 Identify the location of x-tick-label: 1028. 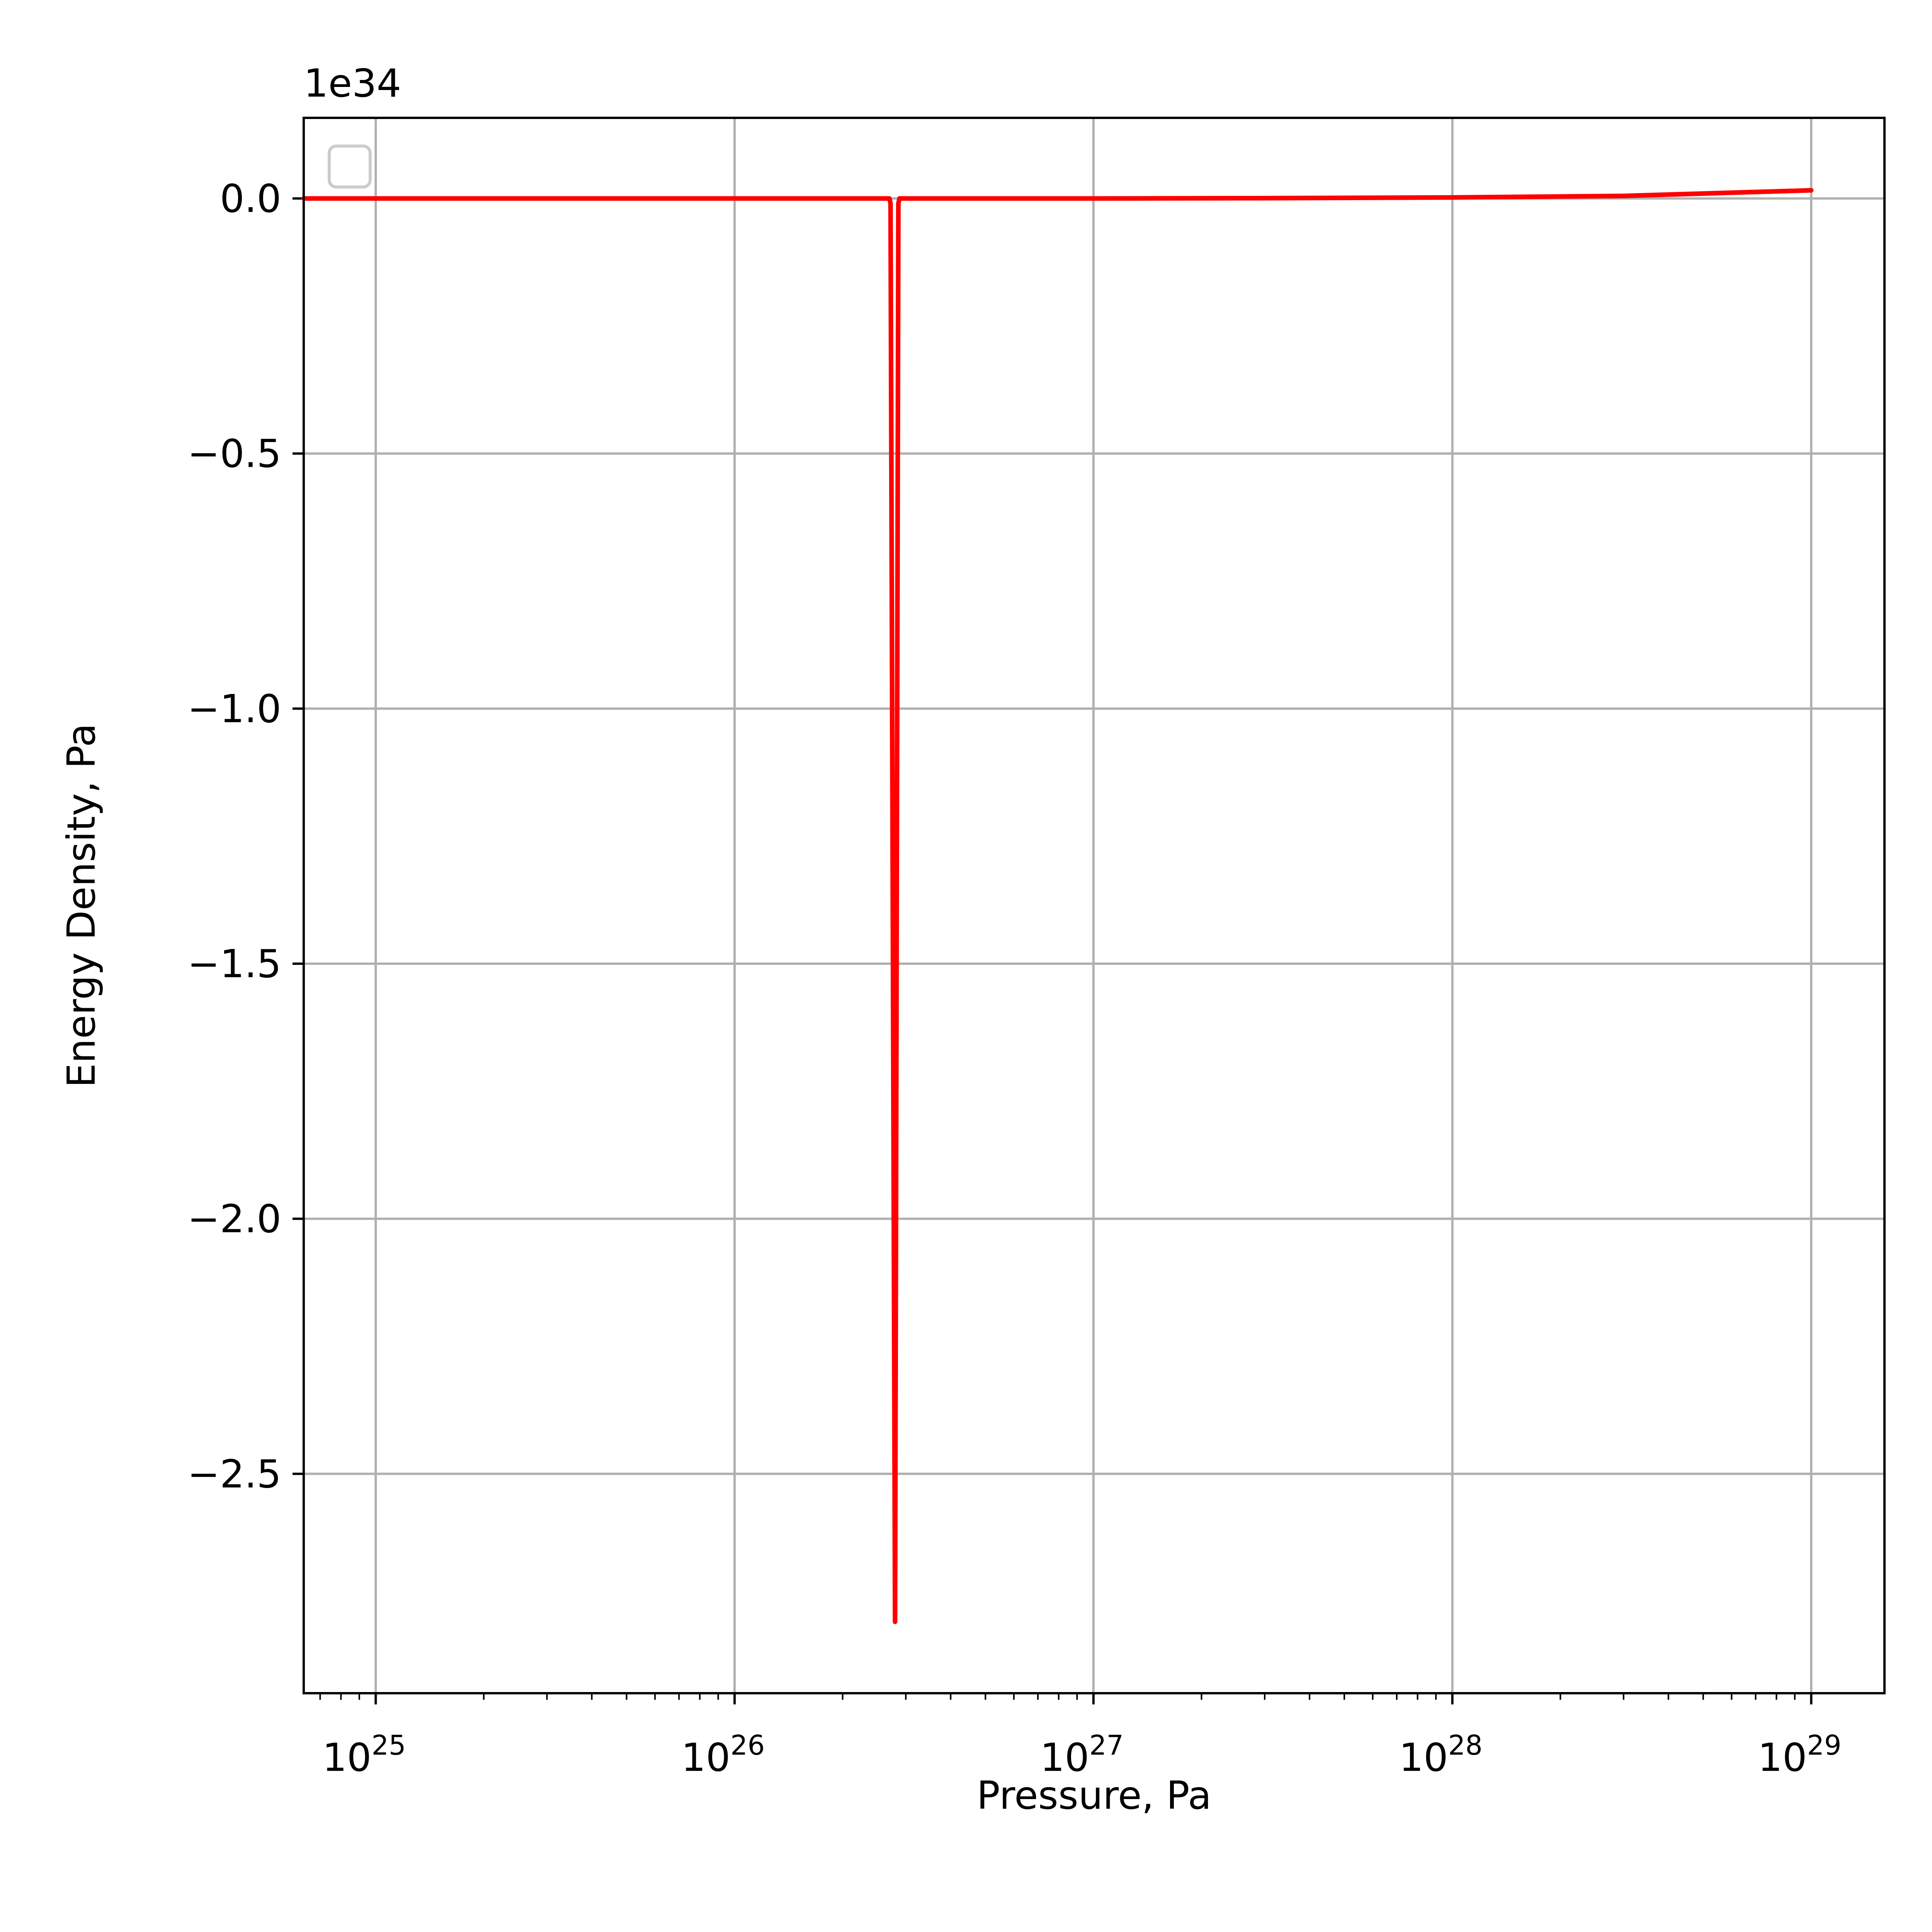
(1440, 1755).